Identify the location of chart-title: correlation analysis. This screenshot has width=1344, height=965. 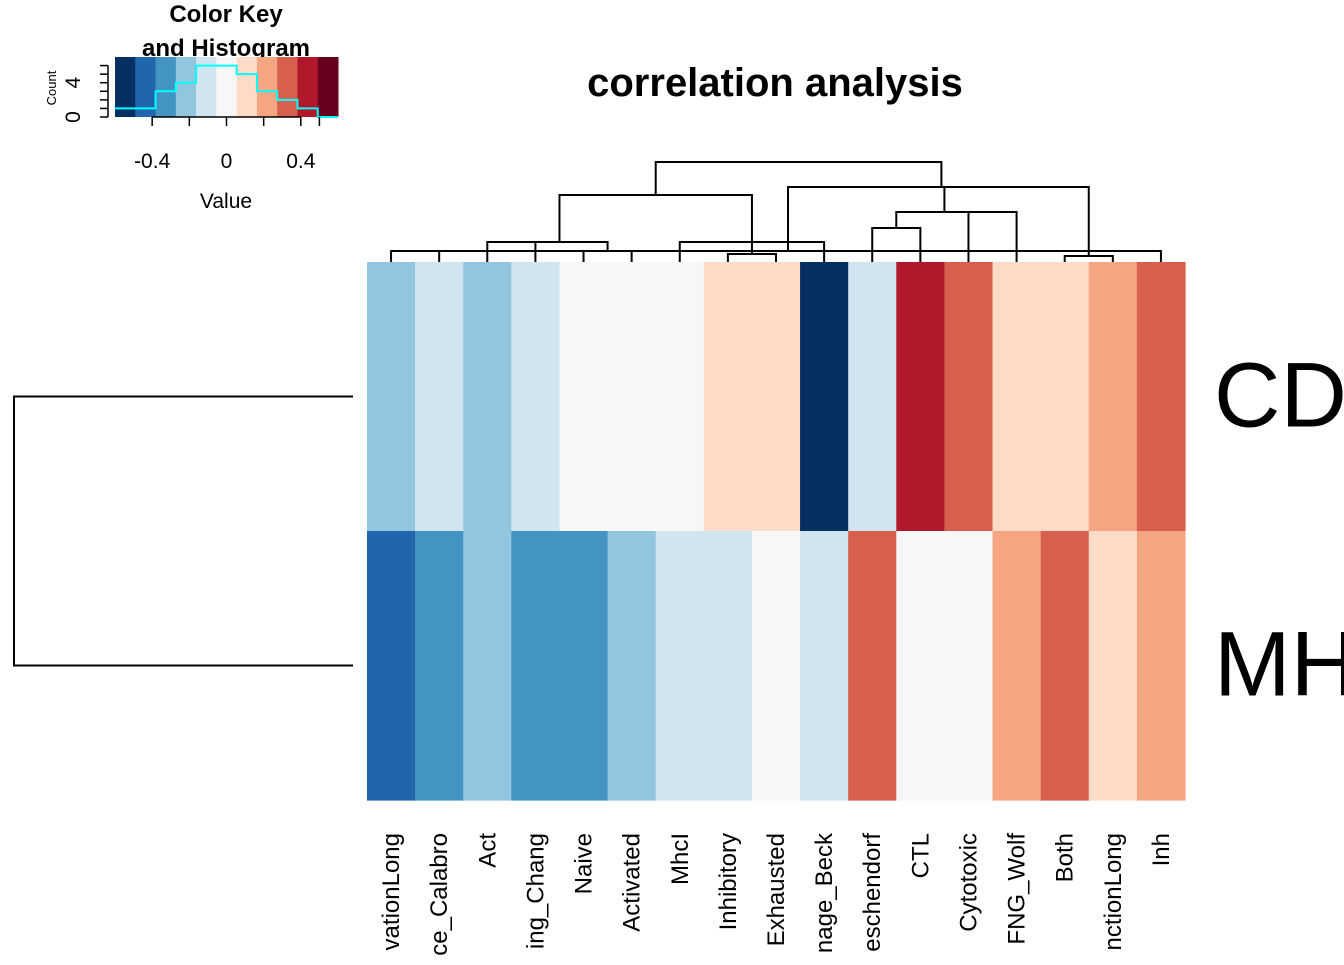
(775, 83).